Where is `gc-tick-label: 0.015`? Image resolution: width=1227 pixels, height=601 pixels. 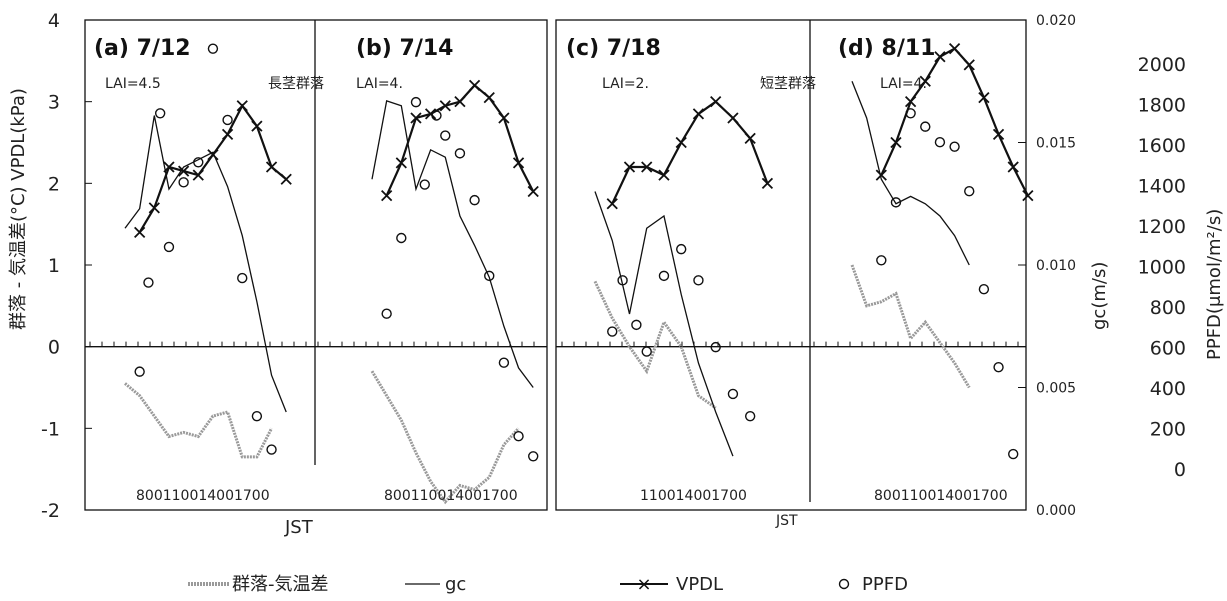 gc-tick-label: 0.015 is located at coordinates (1056, 144).